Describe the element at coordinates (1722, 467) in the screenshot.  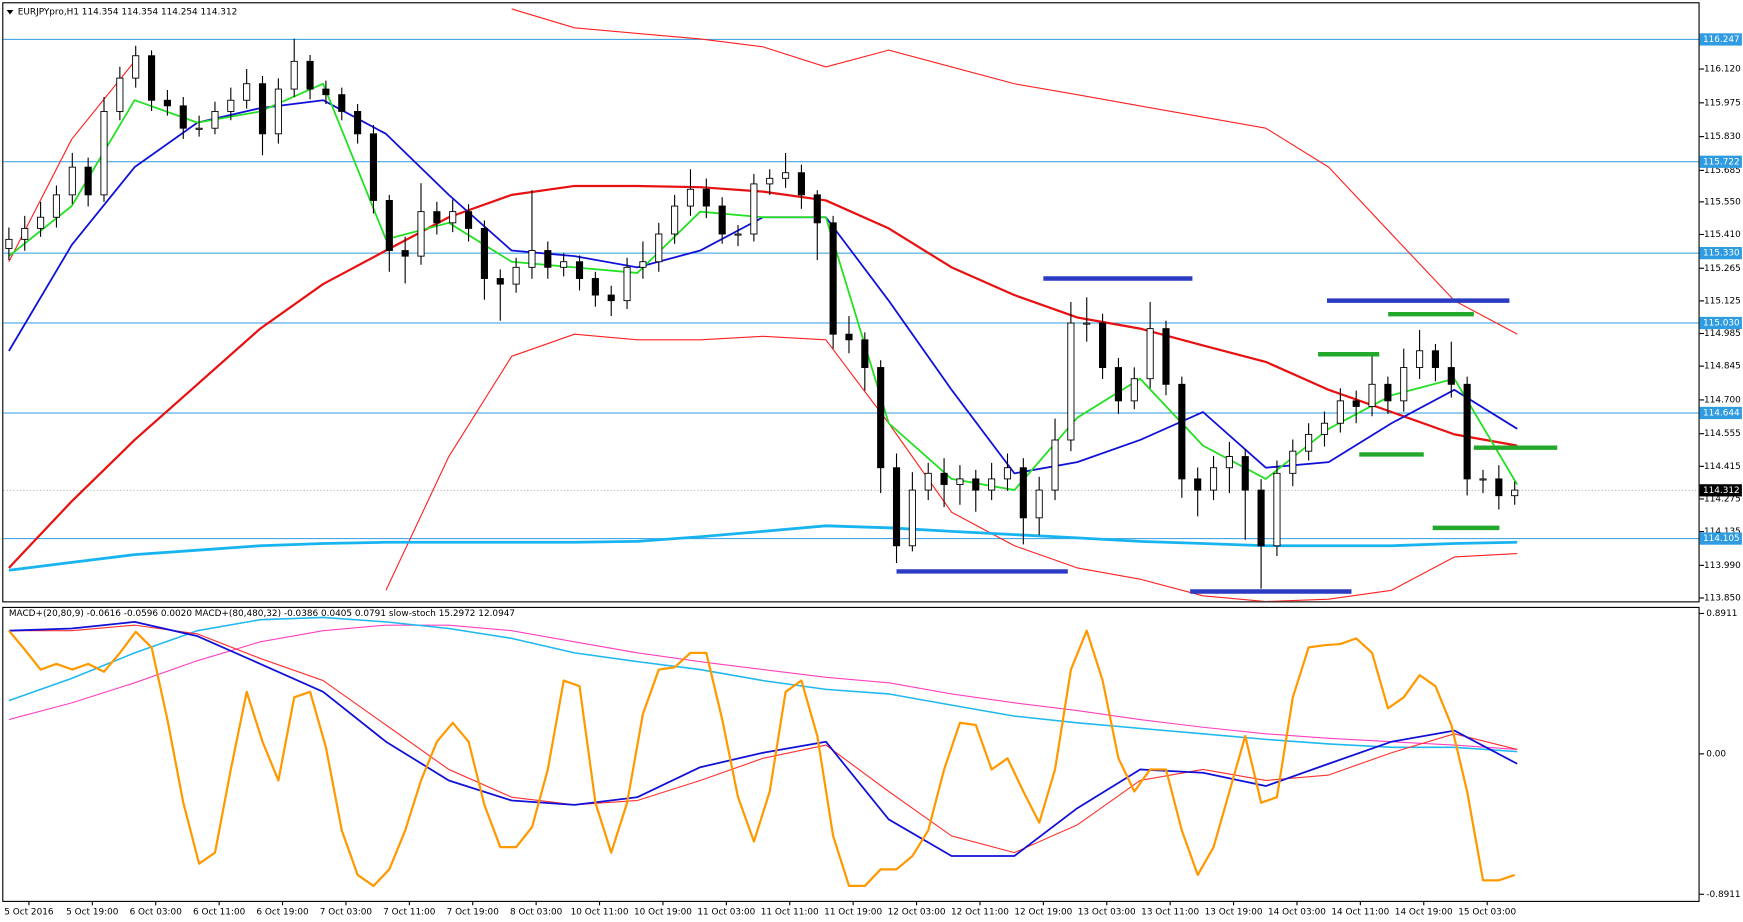
I see `y-tick-label: 114.415` at that location.